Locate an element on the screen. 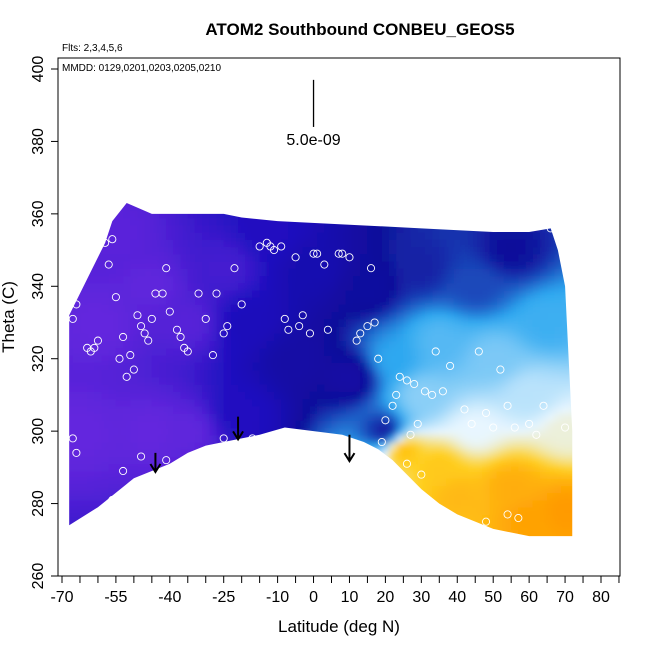 The image size is (650, 650). x-tick-label: 20 is located at coordinates (386, 597).